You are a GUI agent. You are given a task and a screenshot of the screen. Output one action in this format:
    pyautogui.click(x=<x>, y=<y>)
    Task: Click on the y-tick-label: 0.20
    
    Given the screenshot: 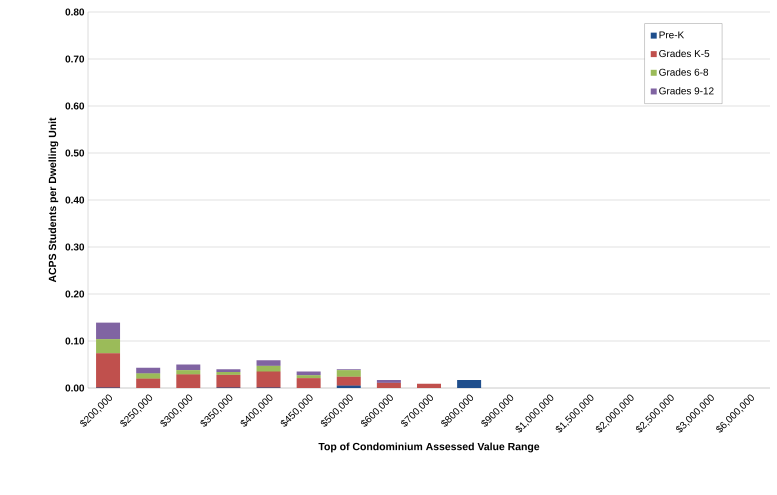 What is the action you would take?
    pyautogui.click(x=74, y=294)
    